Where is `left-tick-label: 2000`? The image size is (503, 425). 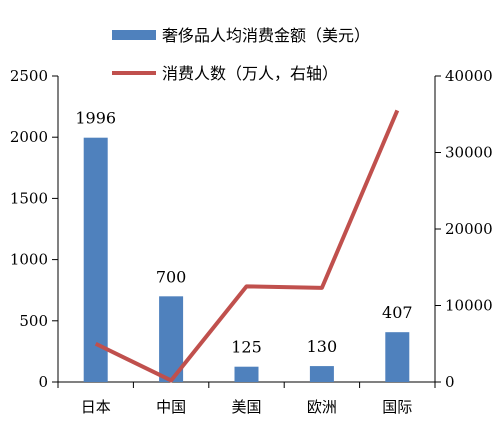
left-tick-label: 2000 is located at coordinates (29, 137).